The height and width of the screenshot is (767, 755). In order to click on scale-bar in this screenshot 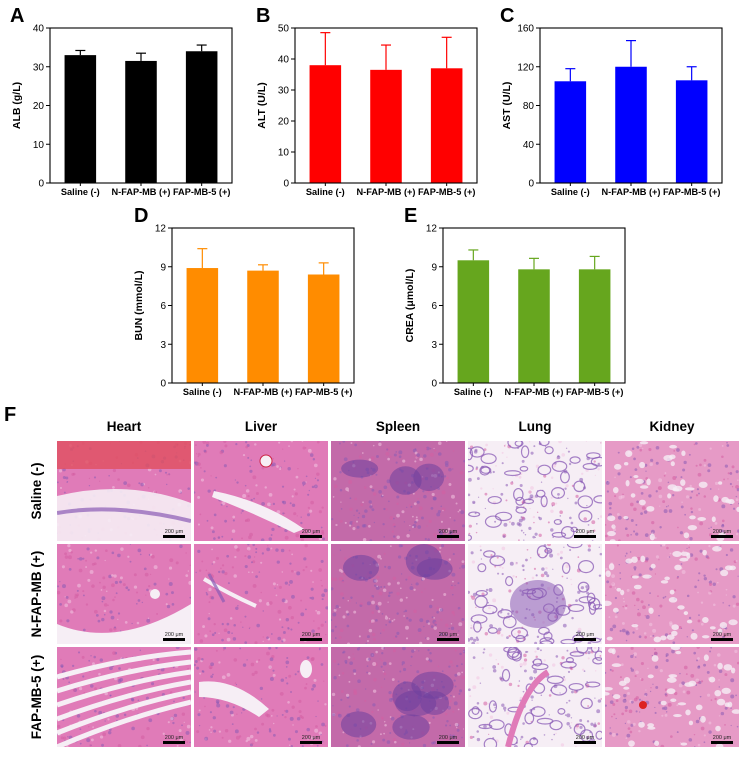, I will do `click(311, 639)`.